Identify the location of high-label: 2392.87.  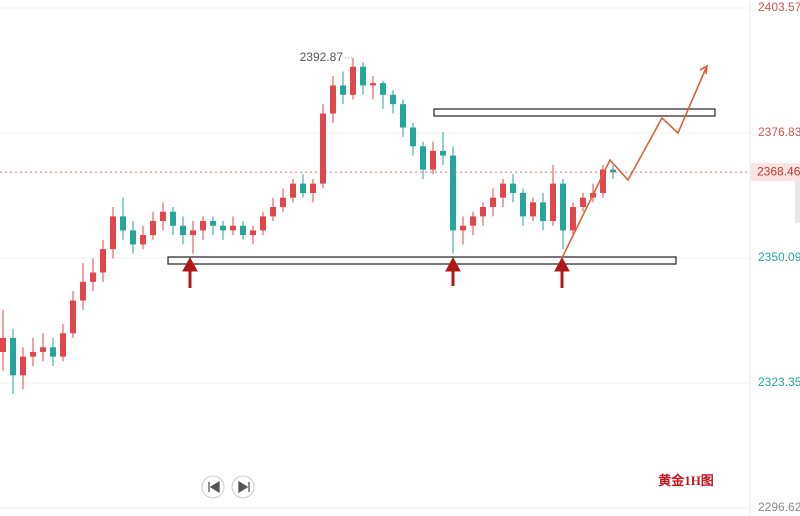
(322, 57).